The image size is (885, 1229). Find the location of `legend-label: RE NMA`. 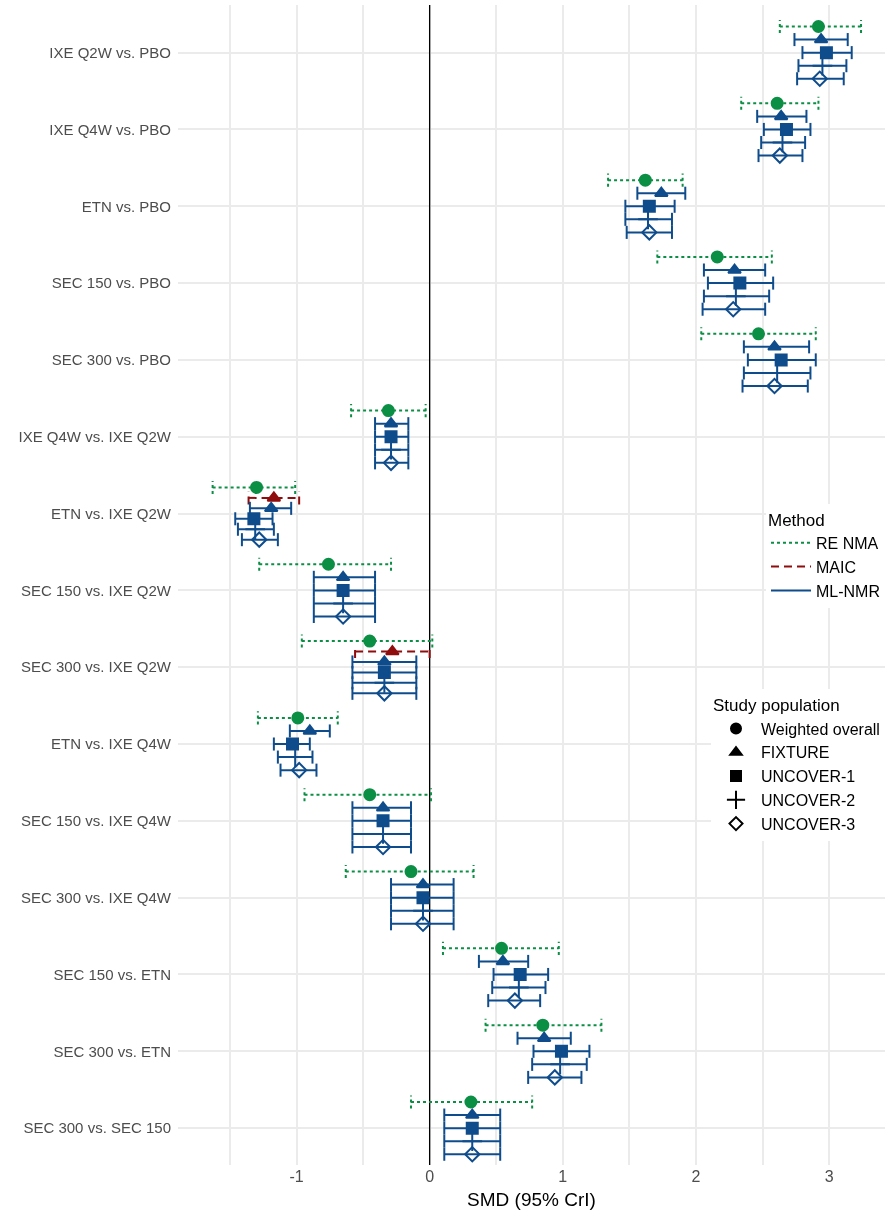

legend-label: RE NMA is located at coordinates (847, 544).